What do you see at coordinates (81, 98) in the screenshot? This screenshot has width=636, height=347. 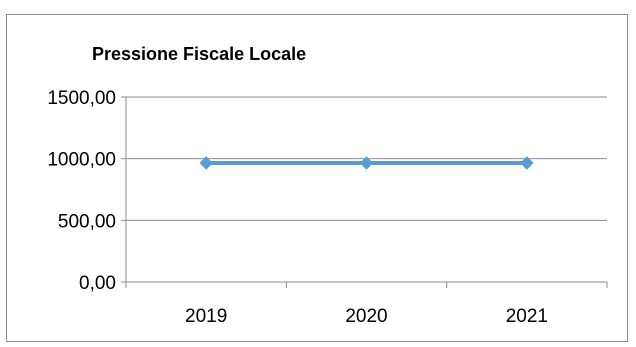 I see `y-tick-label: 1500,00` at bounding box center [81, 98].